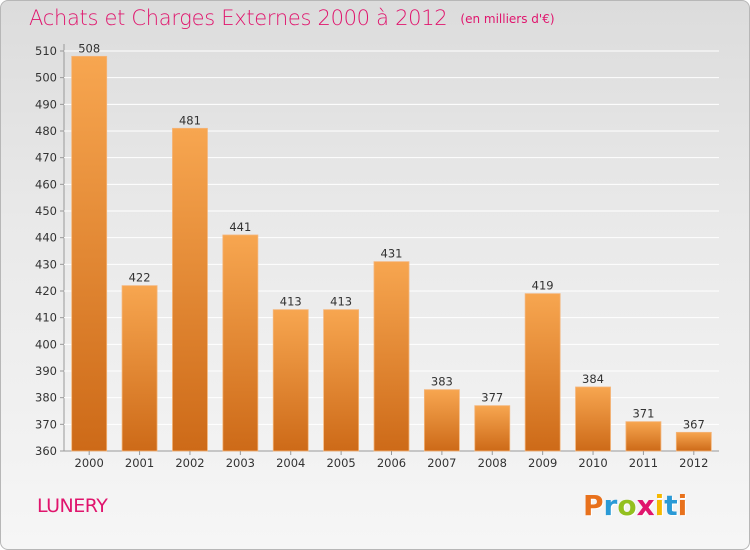 The width and height of the screenshot is (750, 550). Describe the element at coordinates (593, 419) in the screenshot. I see `bar-2010` at that location.